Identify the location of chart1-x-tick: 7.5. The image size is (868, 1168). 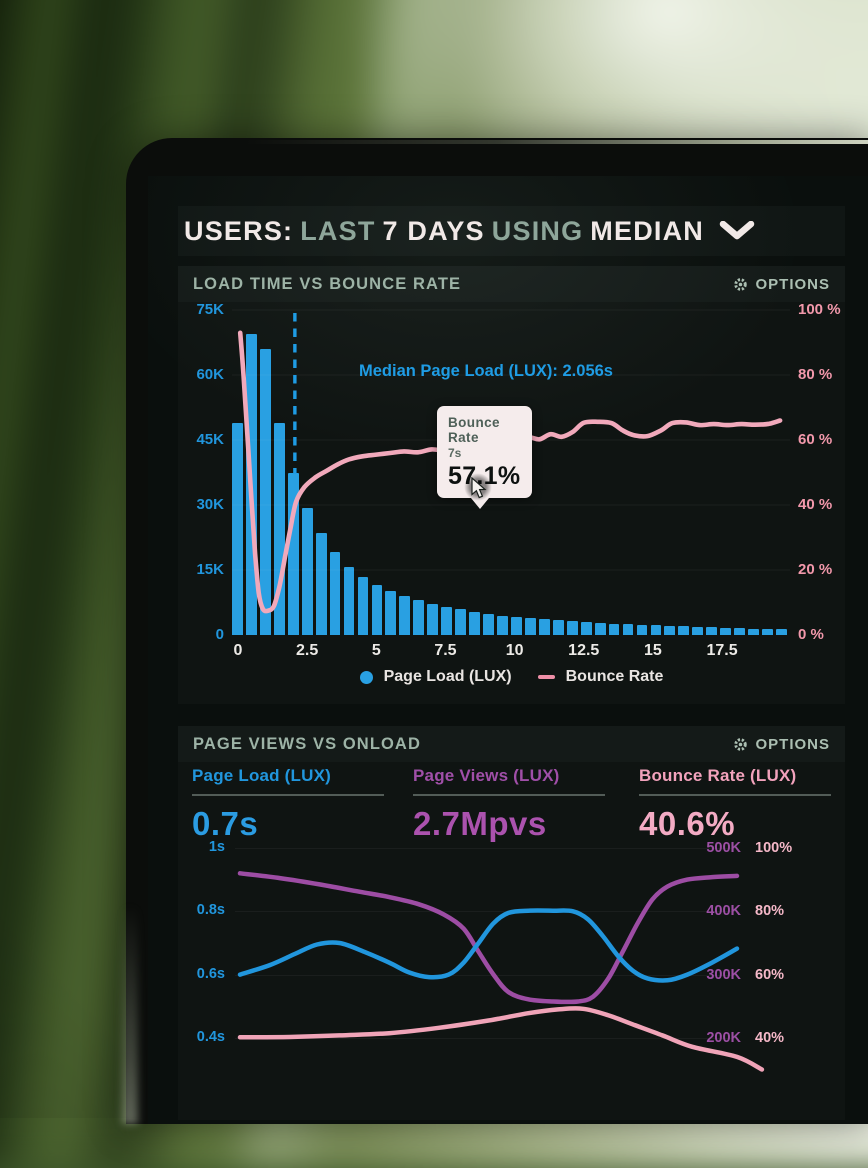
(445, 650).